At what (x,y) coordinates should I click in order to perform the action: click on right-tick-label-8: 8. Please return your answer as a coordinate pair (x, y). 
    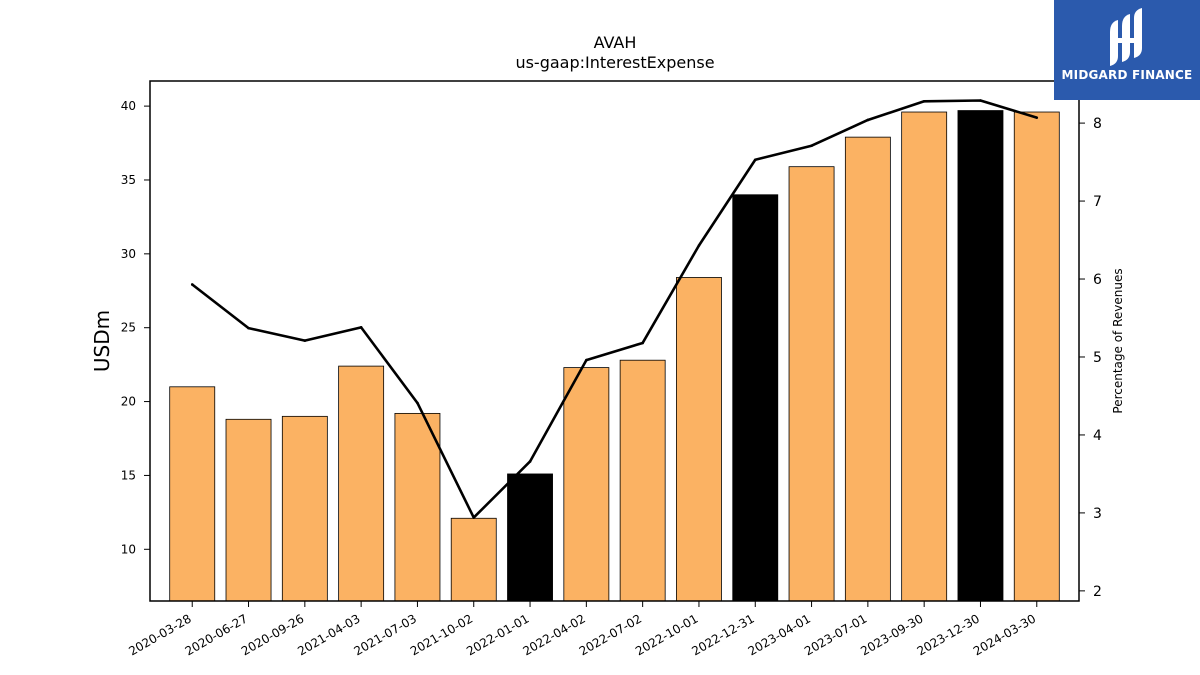
    Looking at the image, I should click on (1097, 124).